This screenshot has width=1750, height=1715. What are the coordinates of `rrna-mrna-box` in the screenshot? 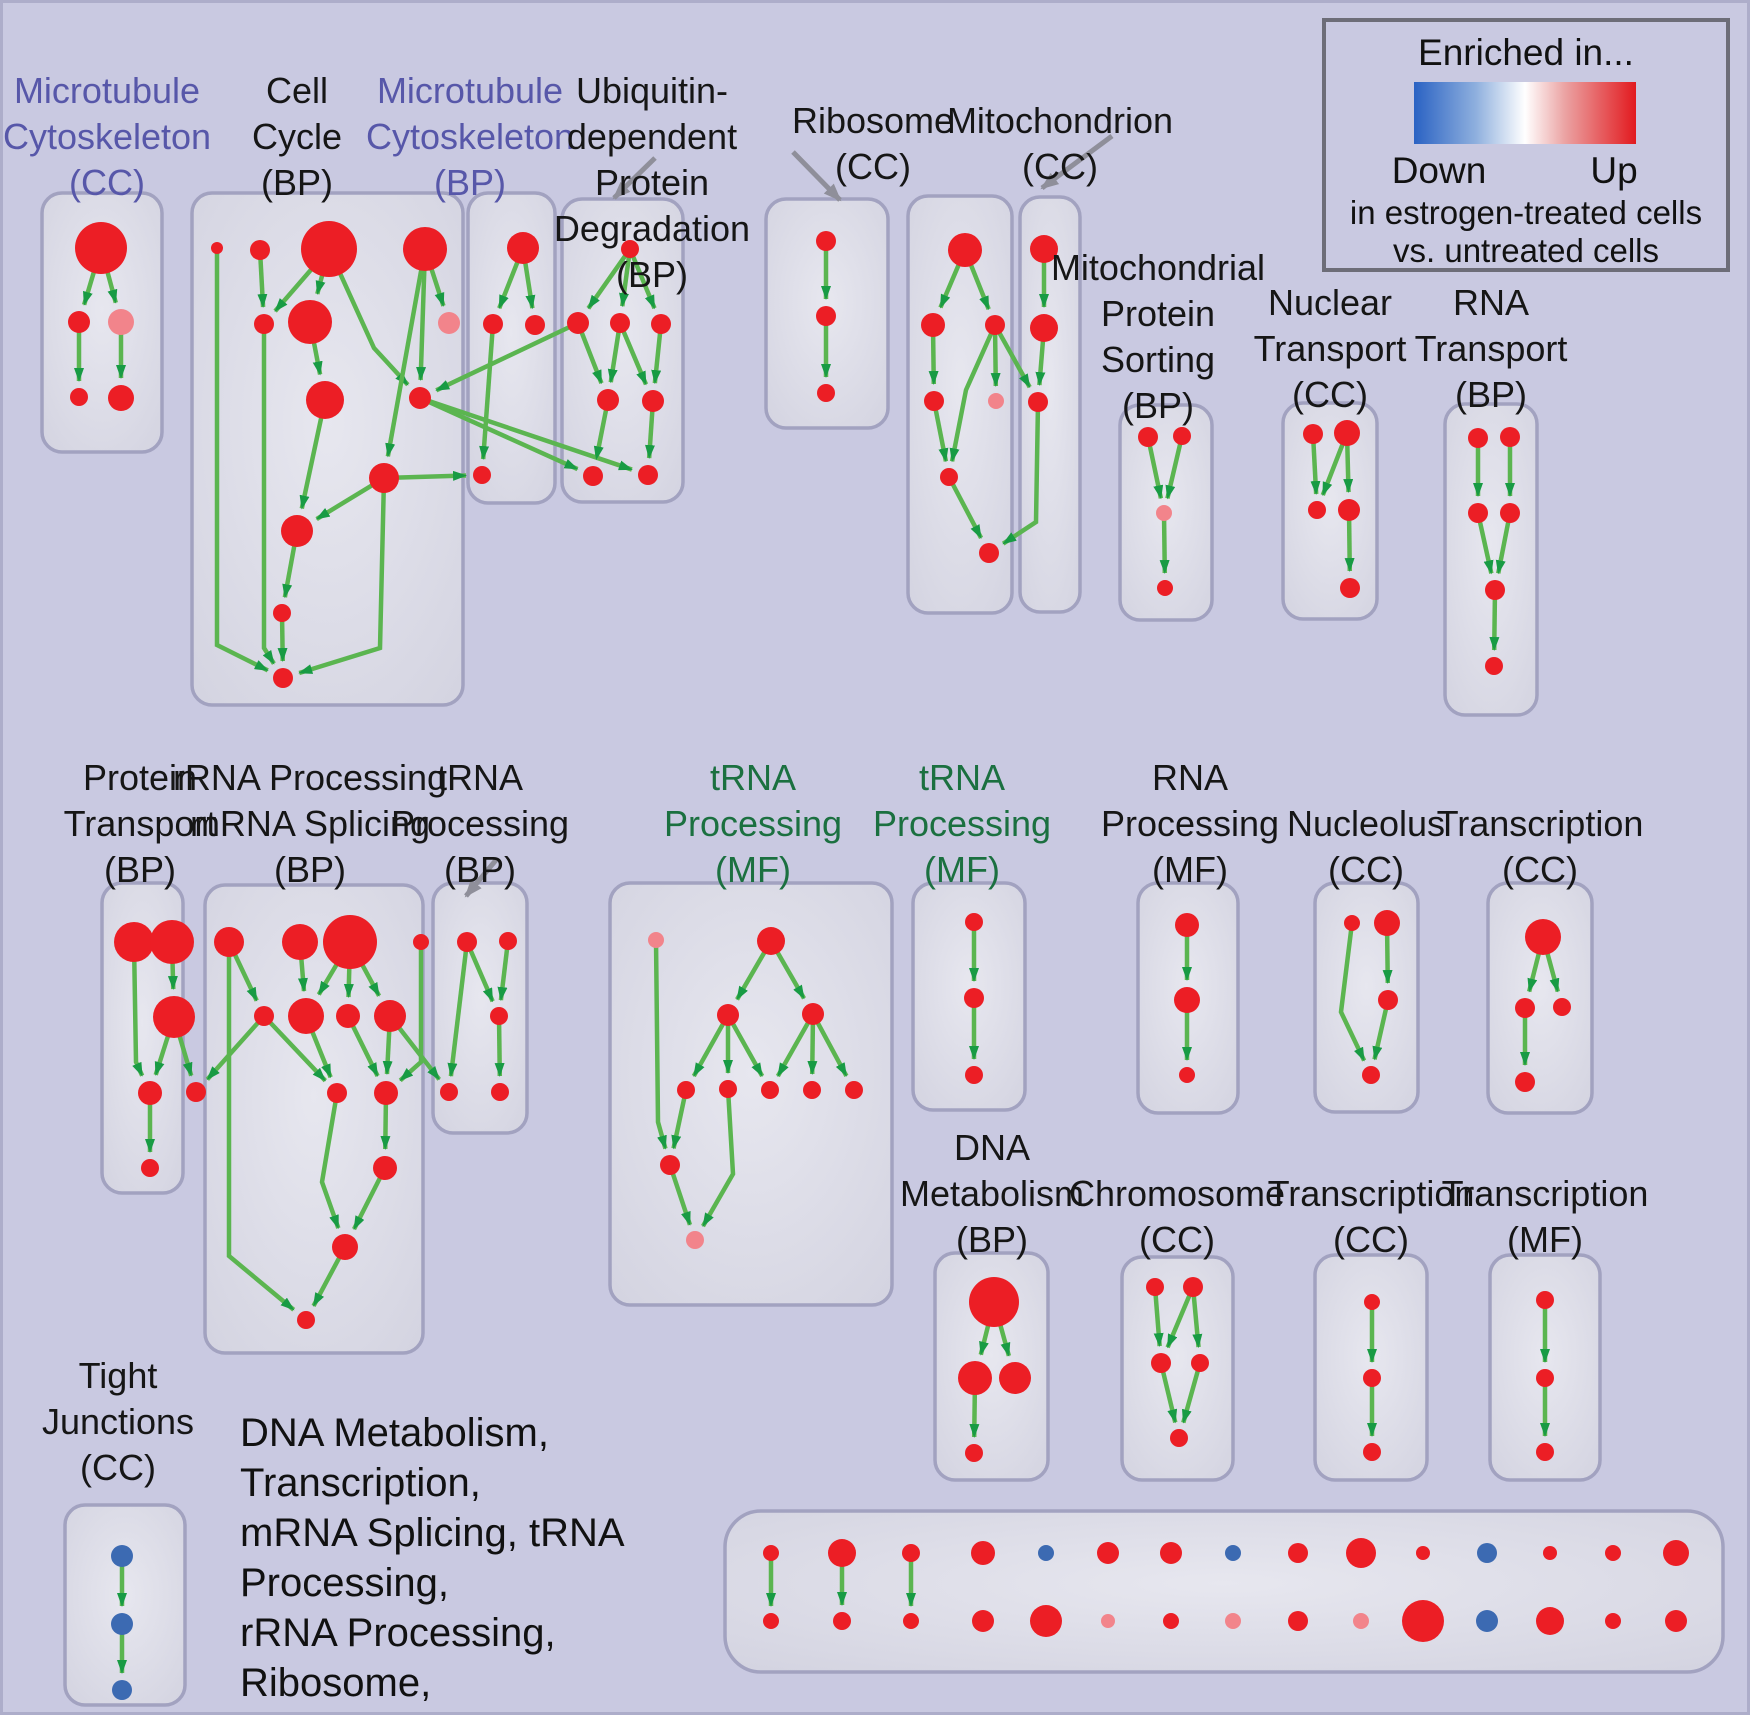 It's located at (314, 1119).